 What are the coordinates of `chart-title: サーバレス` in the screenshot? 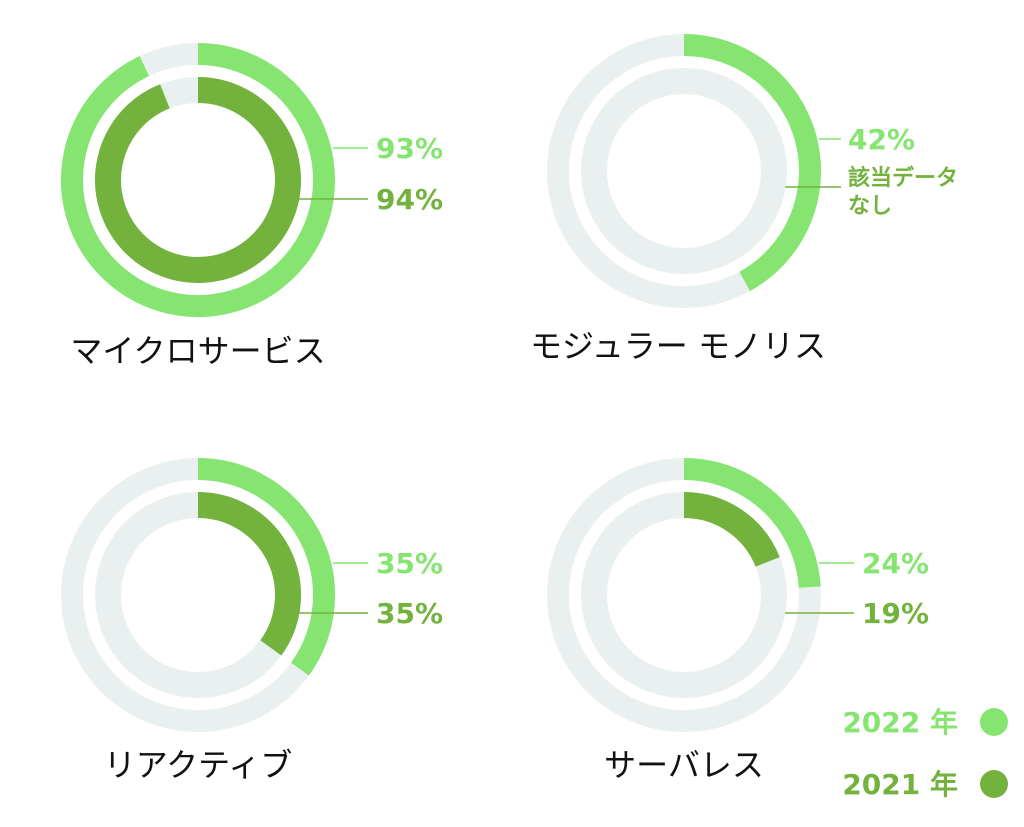 It's located at (684, 765).